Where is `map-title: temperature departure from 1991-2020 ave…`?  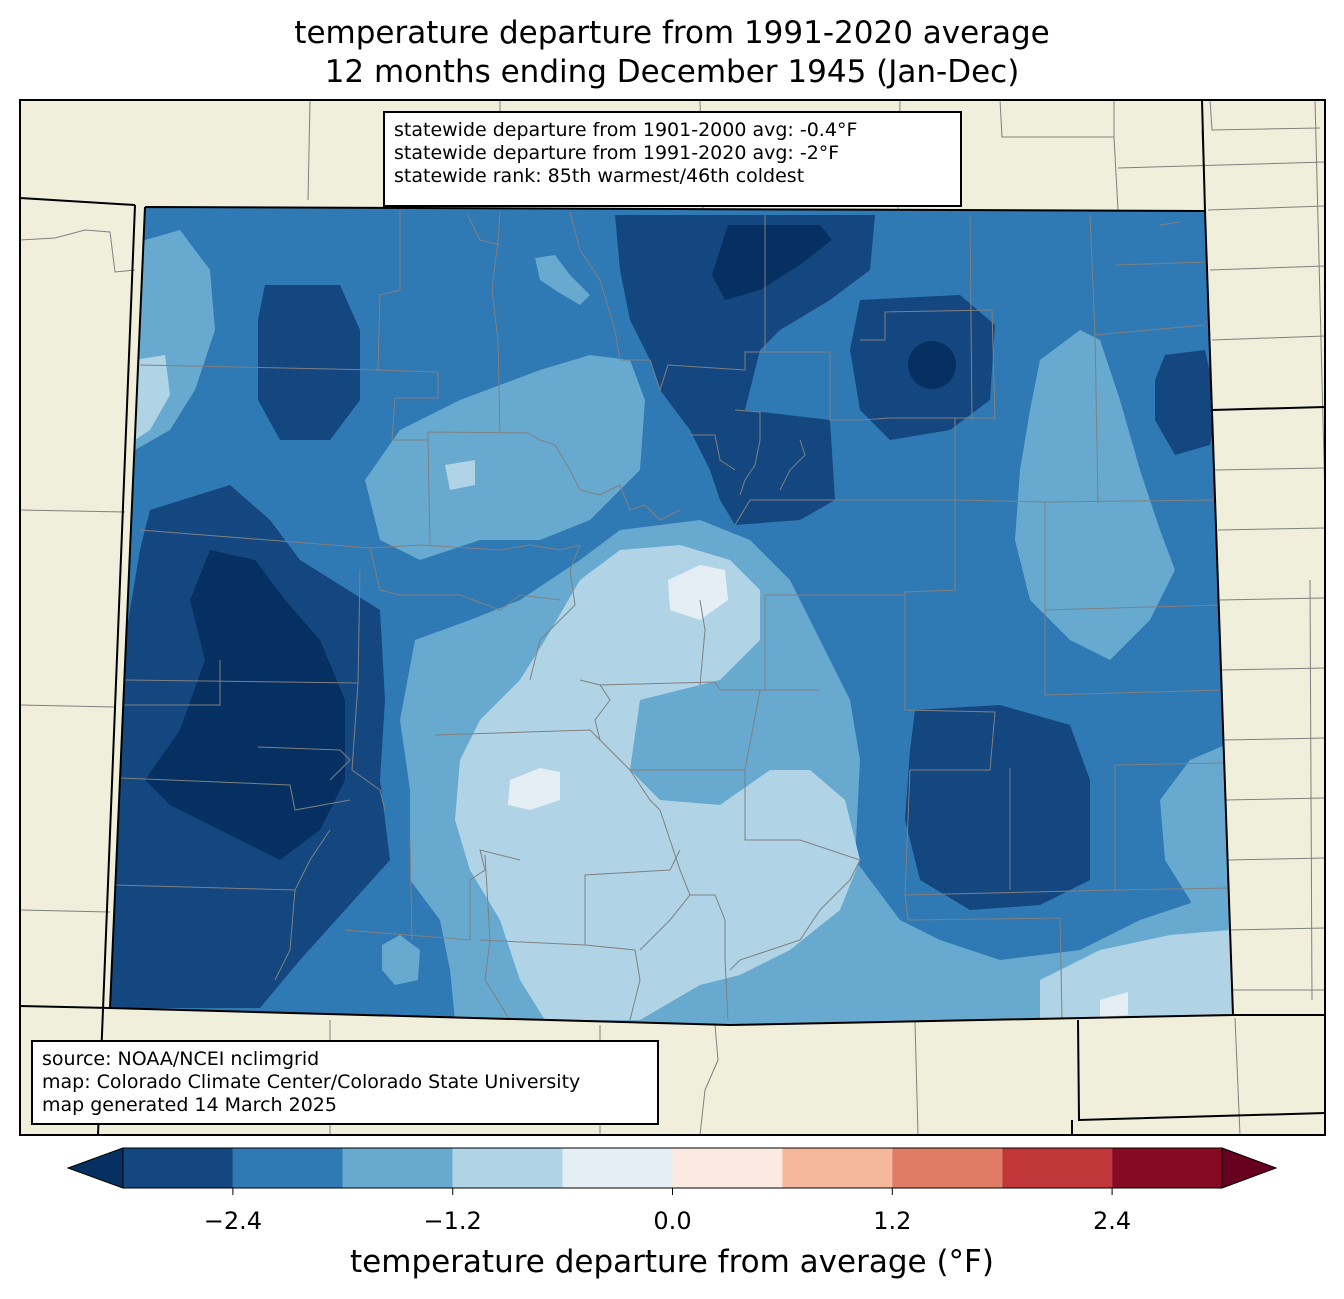 map-title: temperature departure from 1991-2020 ave… is located at coordinates (672, 33).